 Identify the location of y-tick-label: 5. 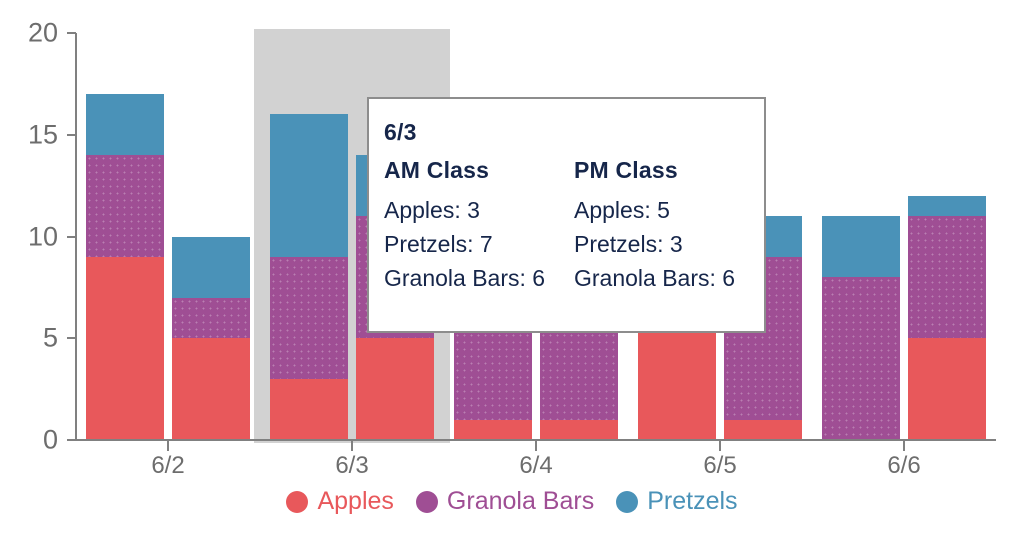
(50, 337).